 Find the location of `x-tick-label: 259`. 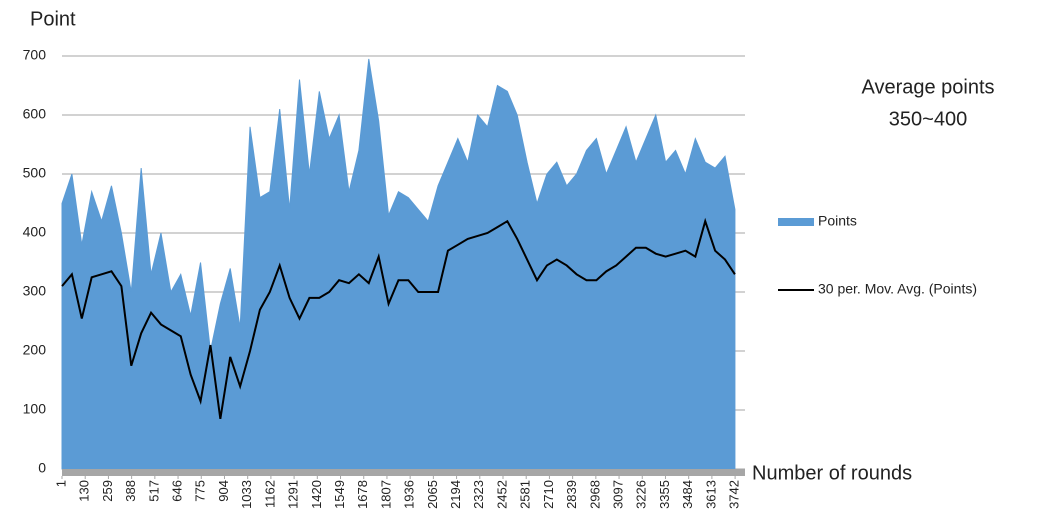

x-tick-label: 259 is located at coordinates (107, 491).